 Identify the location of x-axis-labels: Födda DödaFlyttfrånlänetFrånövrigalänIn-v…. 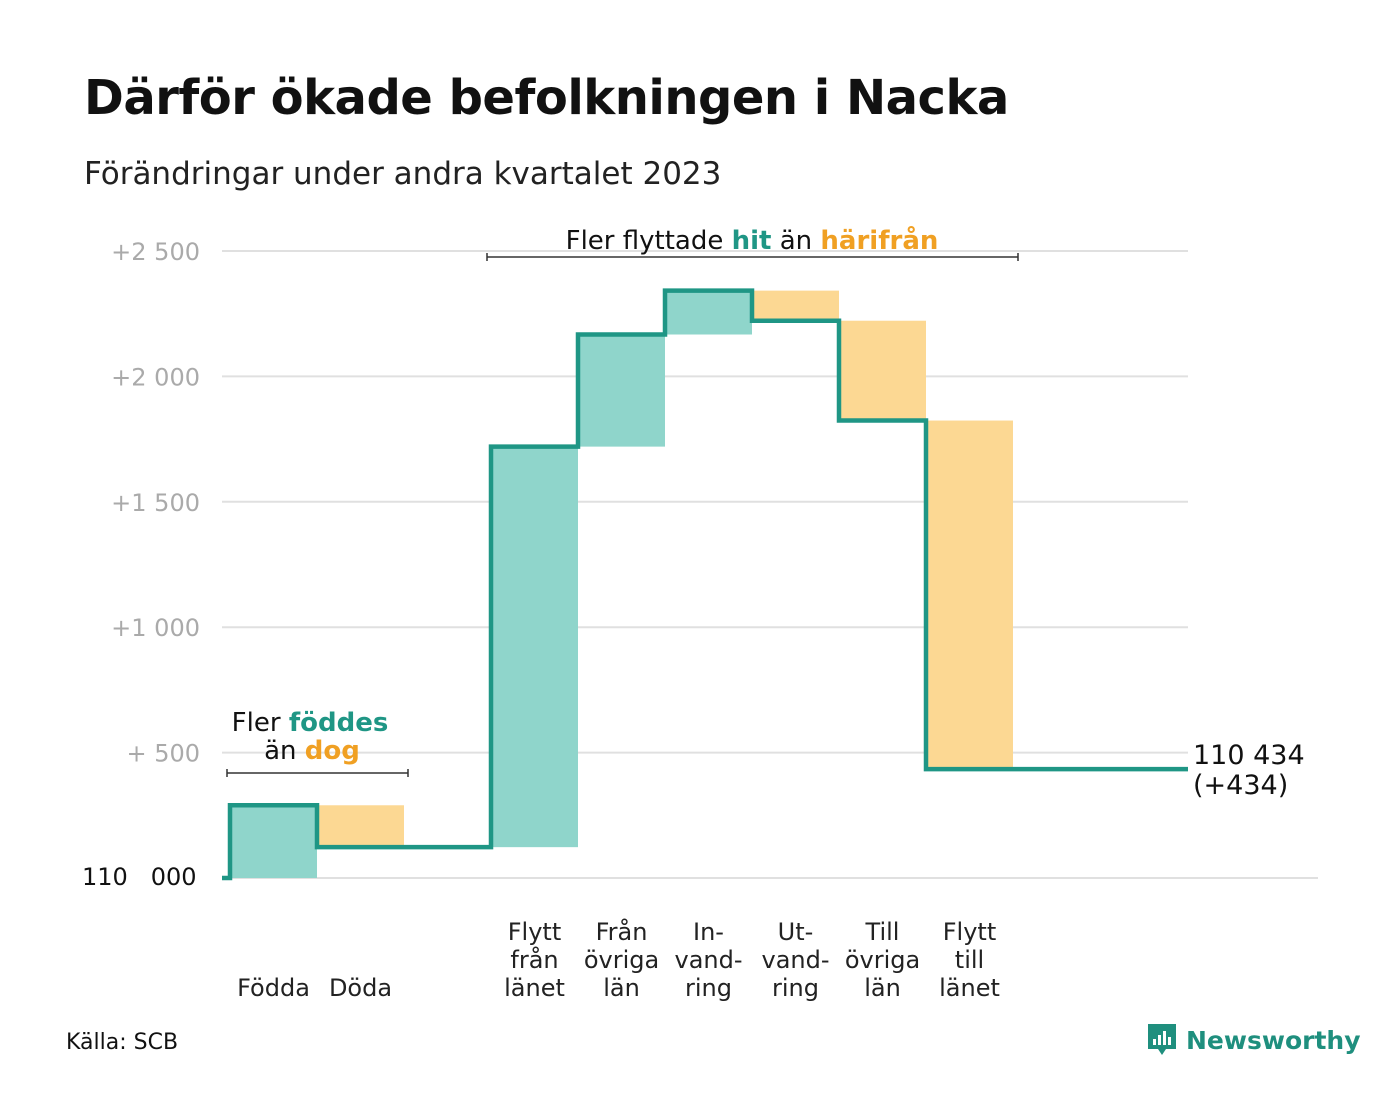
(618, 959).